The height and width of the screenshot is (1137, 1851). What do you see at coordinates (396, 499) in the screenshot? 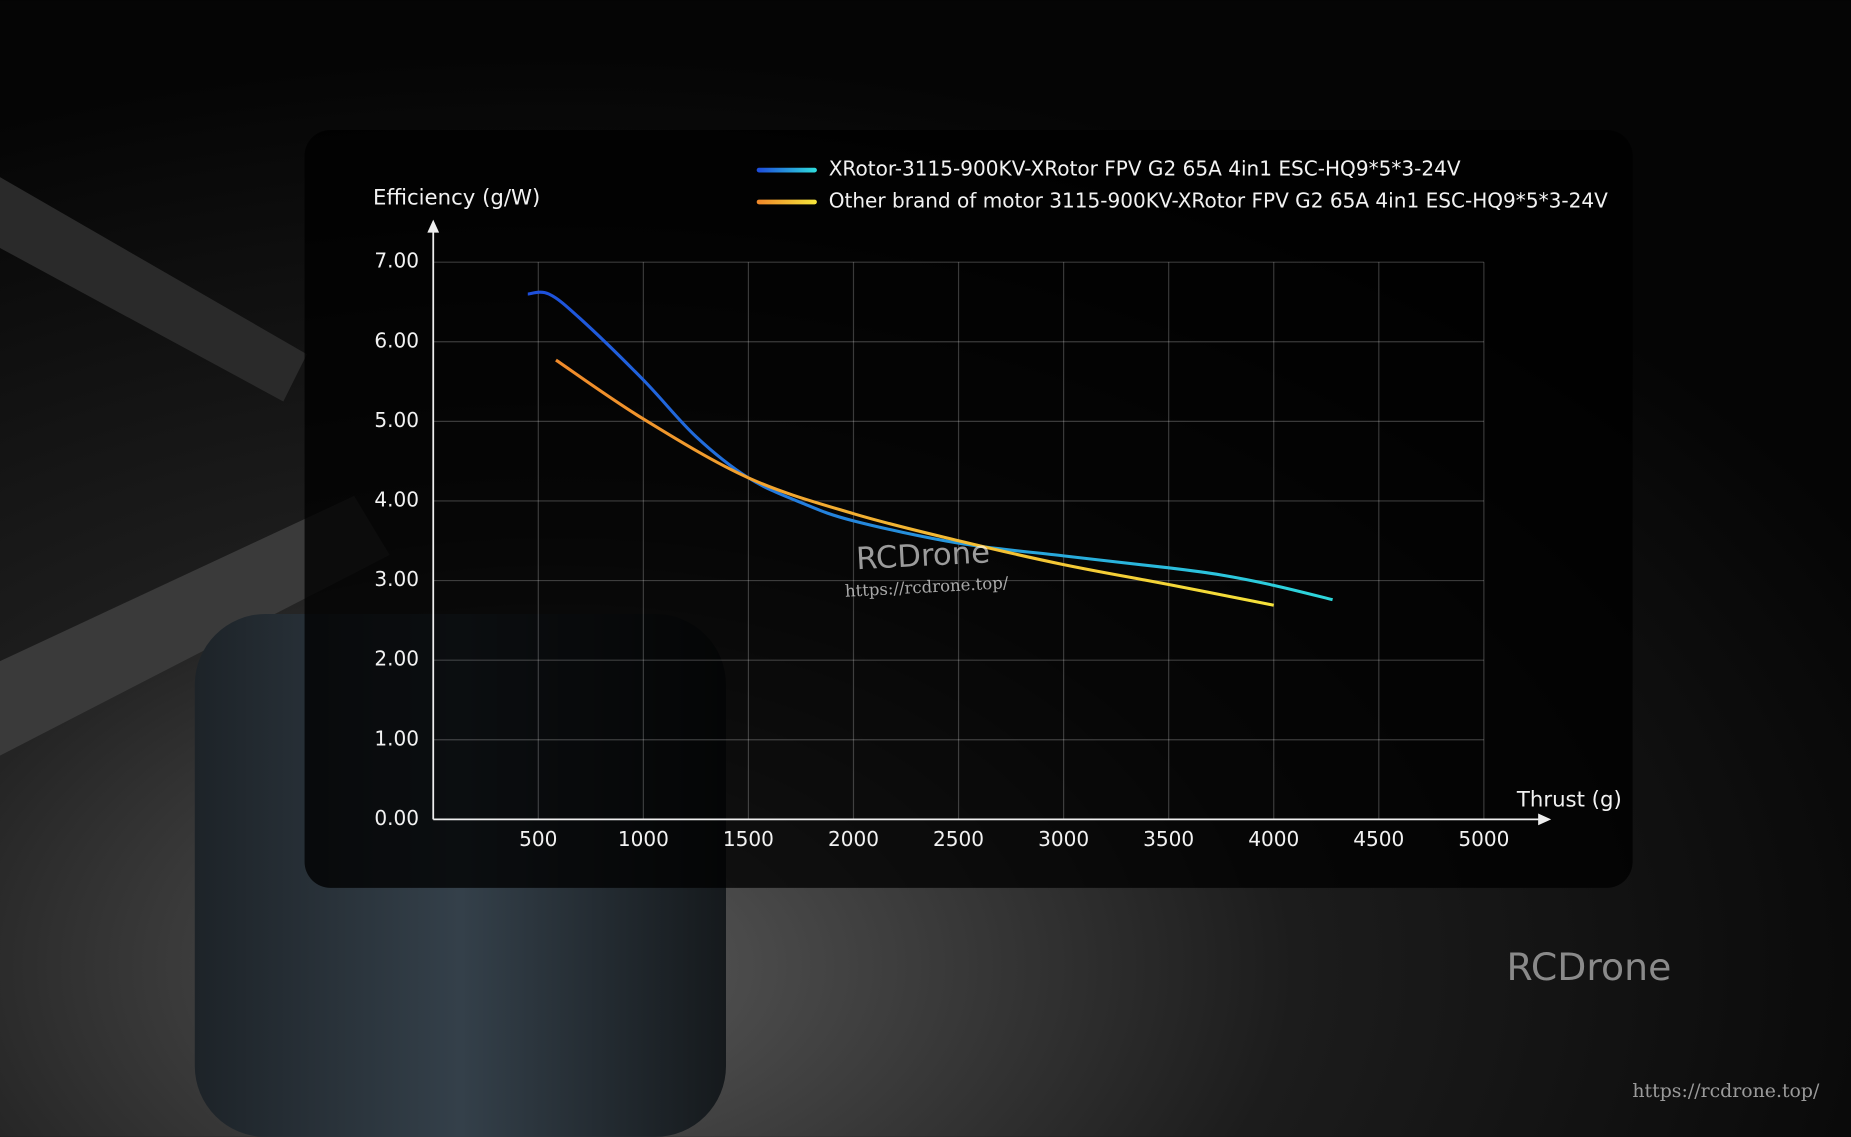
I see `y-tick-label: 4.00` at bounding box center [396, 499].